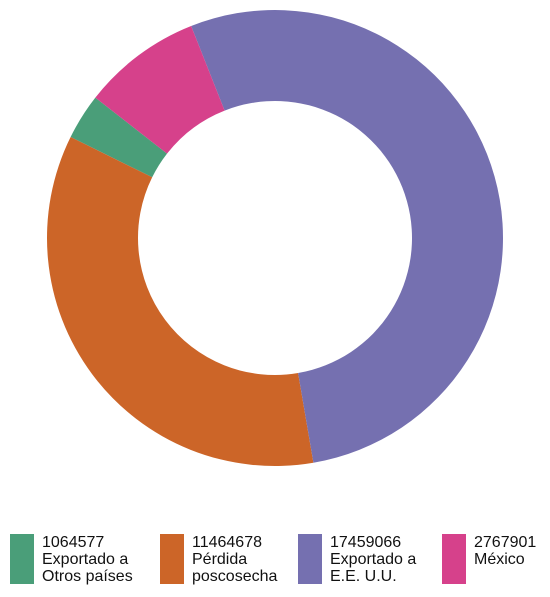  Describe the element at coordinates (366, 542) in the screenshot. I see `legend-value: 17459066` at that location.